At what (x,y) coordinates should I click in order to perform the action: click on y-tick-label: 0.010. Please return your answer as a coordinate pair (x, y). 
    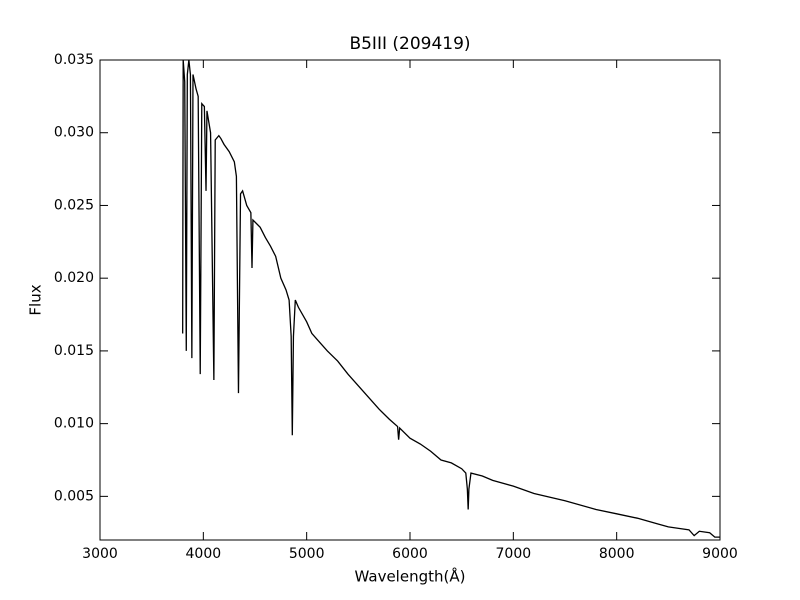
    Looking at the image, I should click on (74, 424).